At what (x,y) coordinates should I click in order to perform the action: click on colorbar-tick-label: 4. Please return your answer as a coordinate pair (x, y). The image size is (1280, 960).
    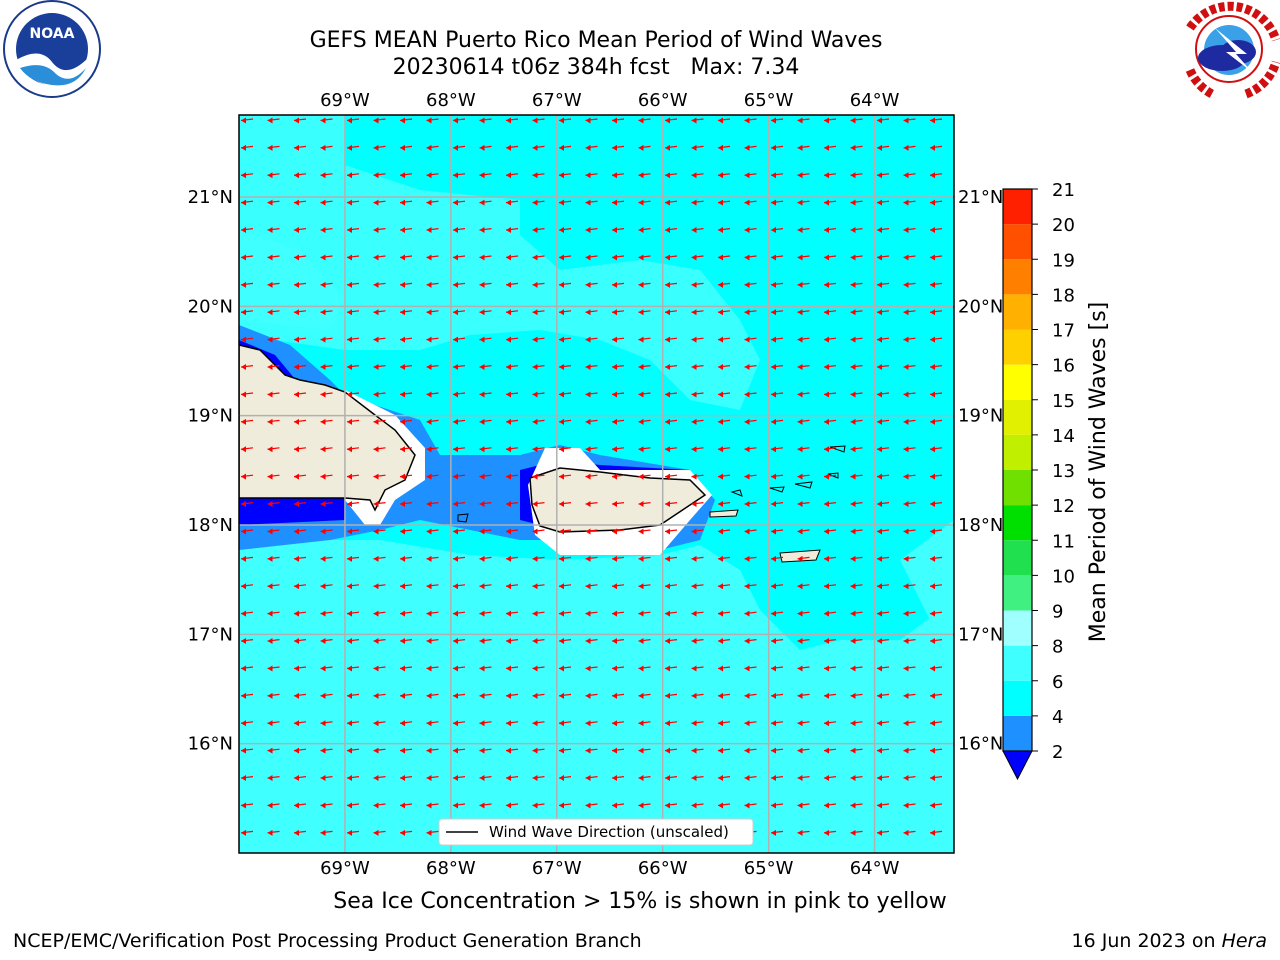
    Looking at the image, I should click on (1057, 717).